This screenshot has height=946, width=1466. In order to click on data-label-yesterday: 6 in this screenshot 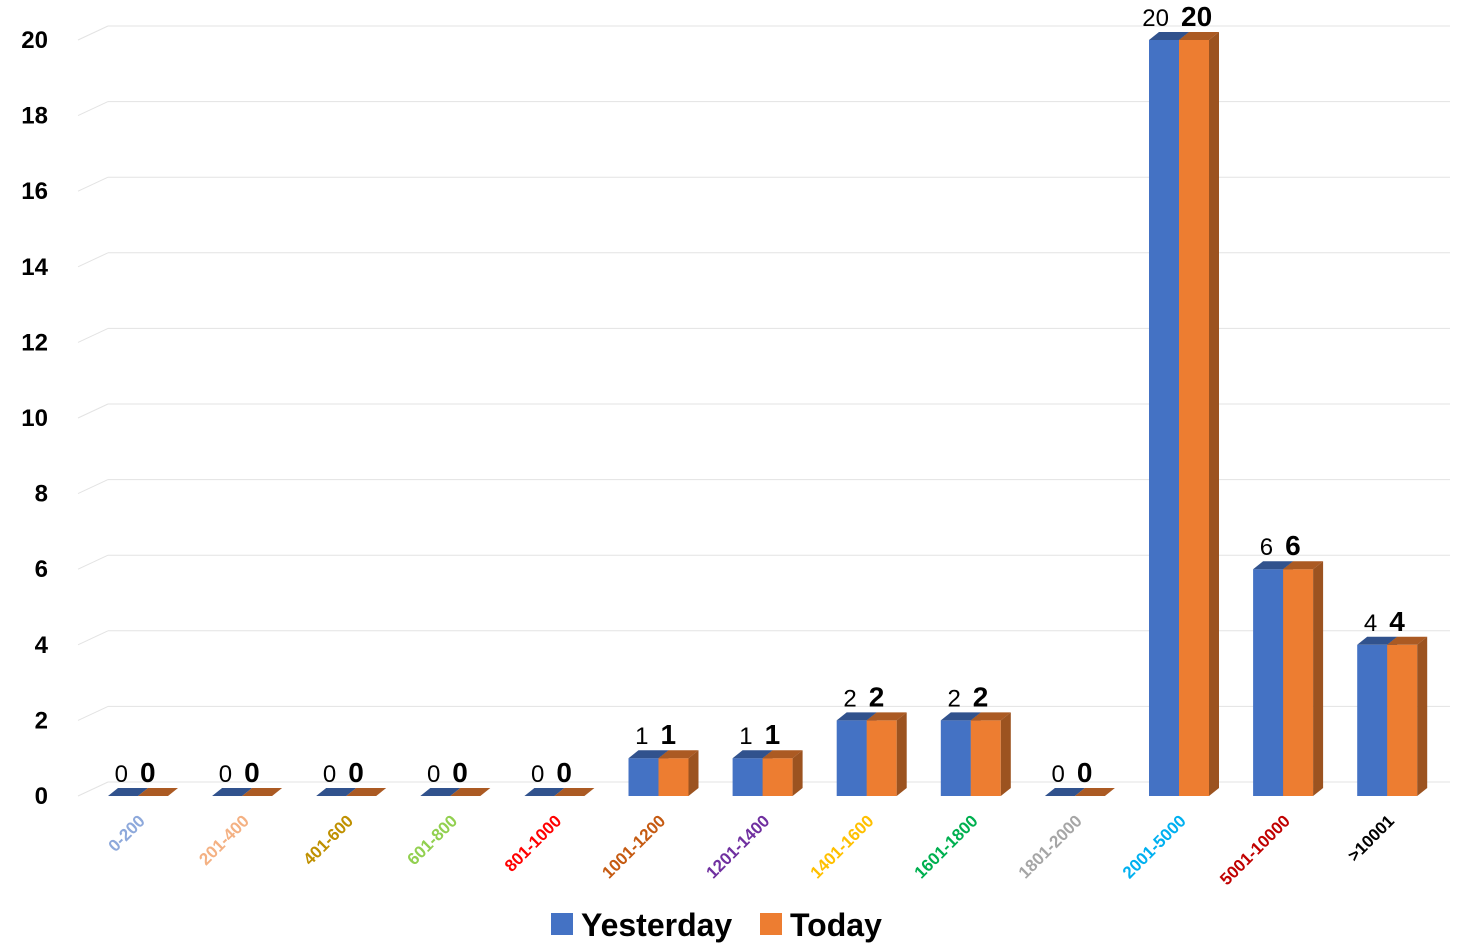, I will do `click(1266, 547)`.